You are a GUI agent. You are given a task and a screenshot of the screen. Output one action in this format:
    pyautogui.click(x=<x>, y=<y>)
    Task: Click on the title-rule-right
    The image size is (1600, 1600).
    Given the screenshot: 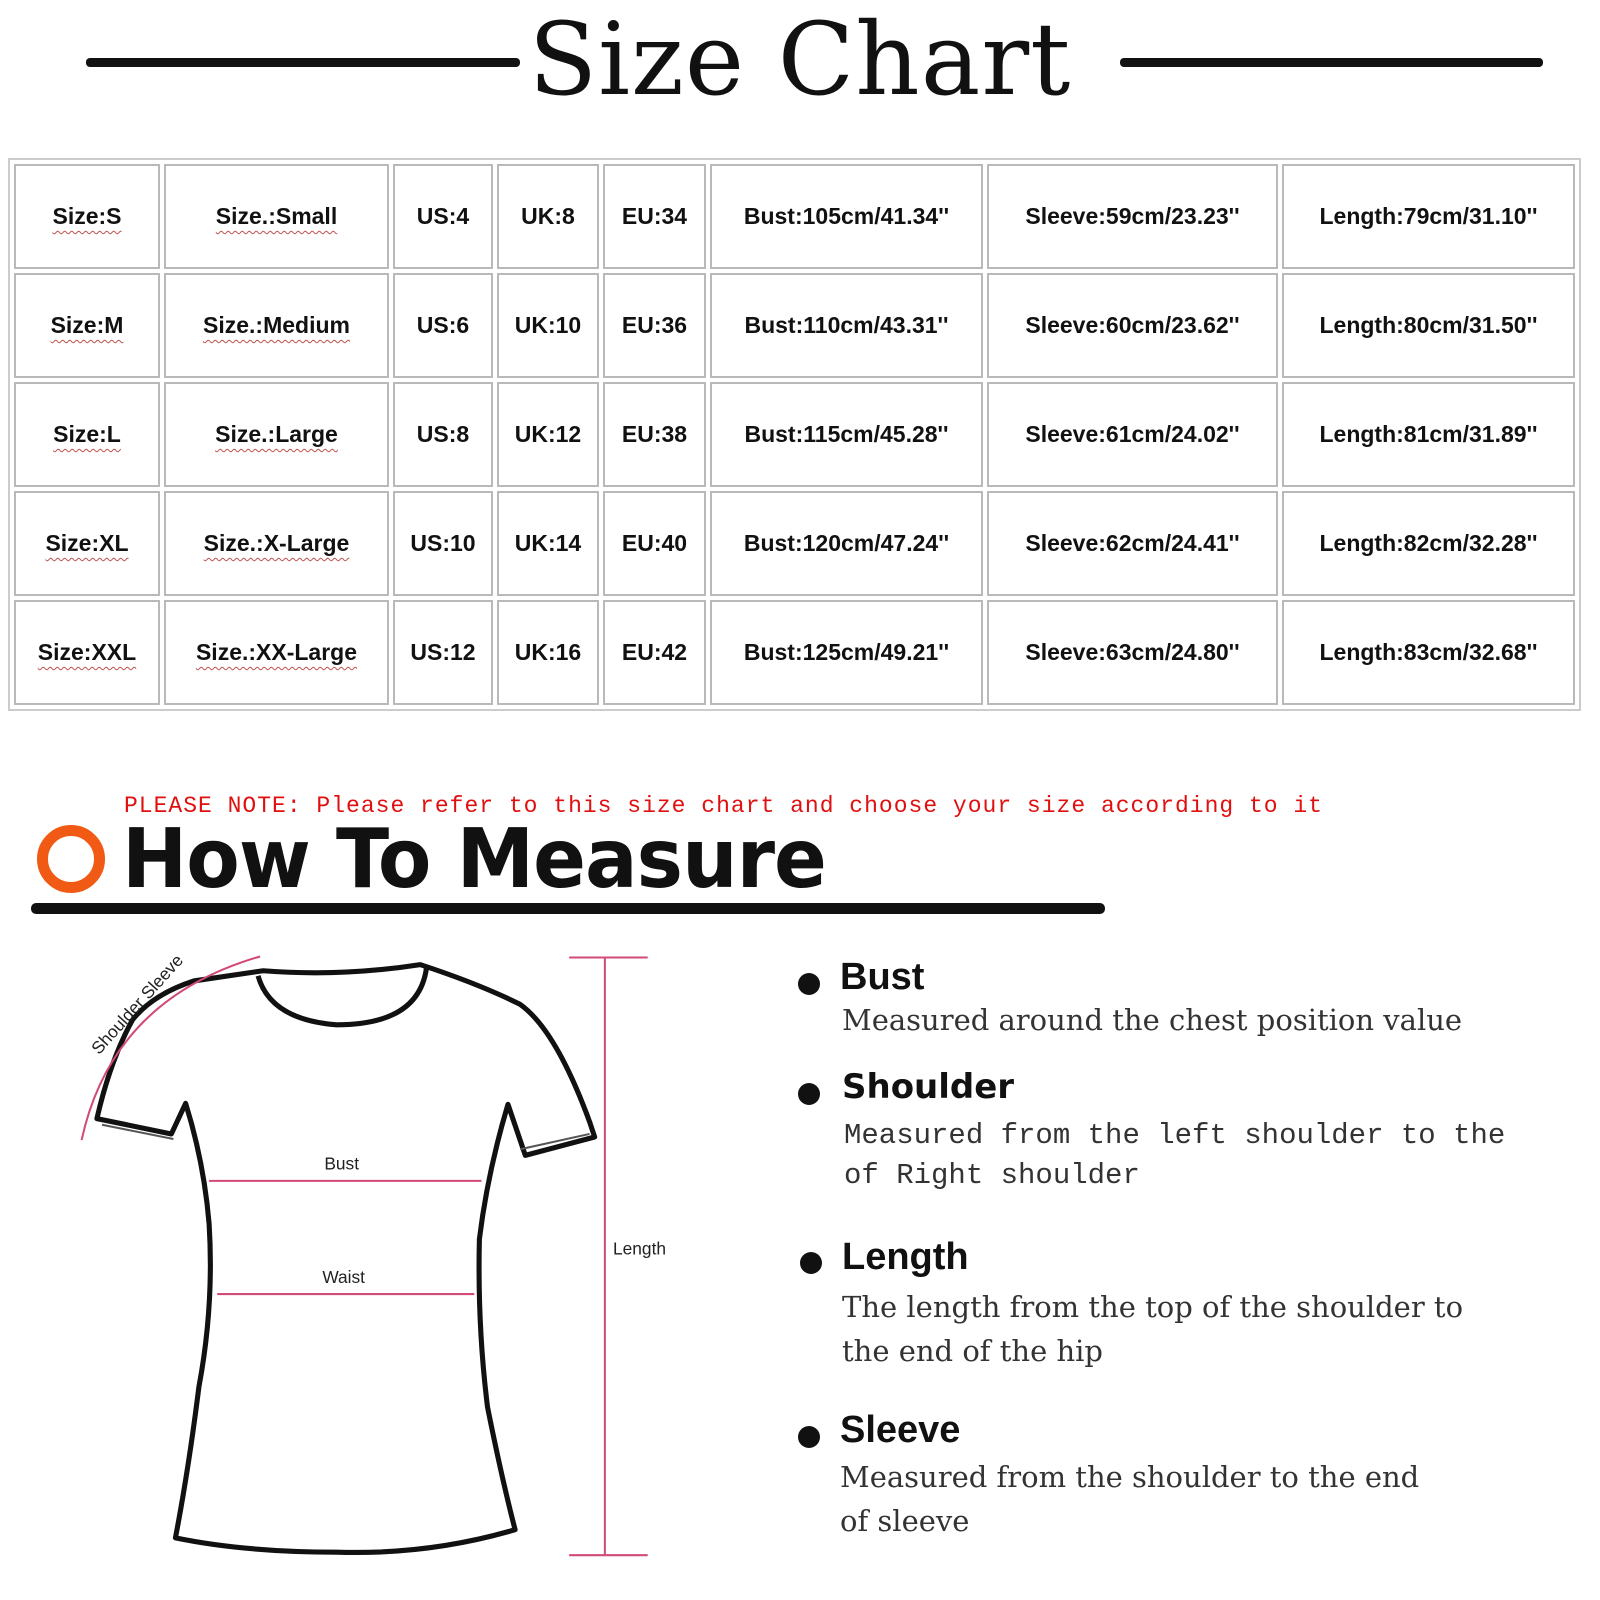 What is the action you would take?
    pyautogui.click(x=1331, y=62)
    